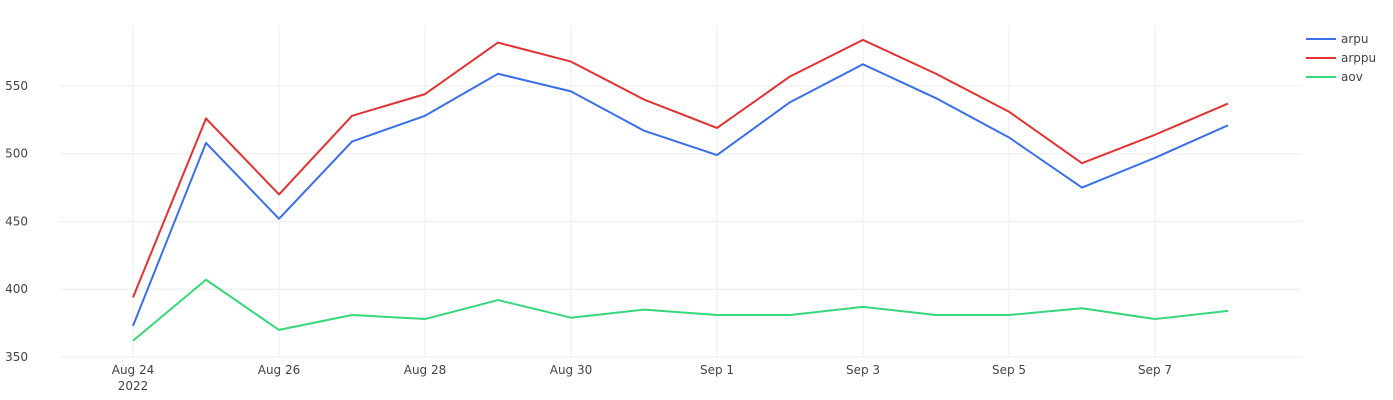 This screenshot has width=1393, height=400. What do you see at coordinates (717, 370) in the screenshot?
I see `x-tick-label: Sep 1` at bounding box center [717, 370].